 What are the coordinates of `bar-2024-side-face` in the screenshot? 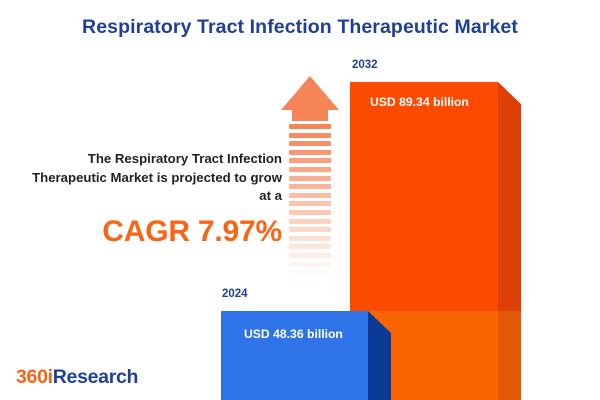 It's located at (379, 355).